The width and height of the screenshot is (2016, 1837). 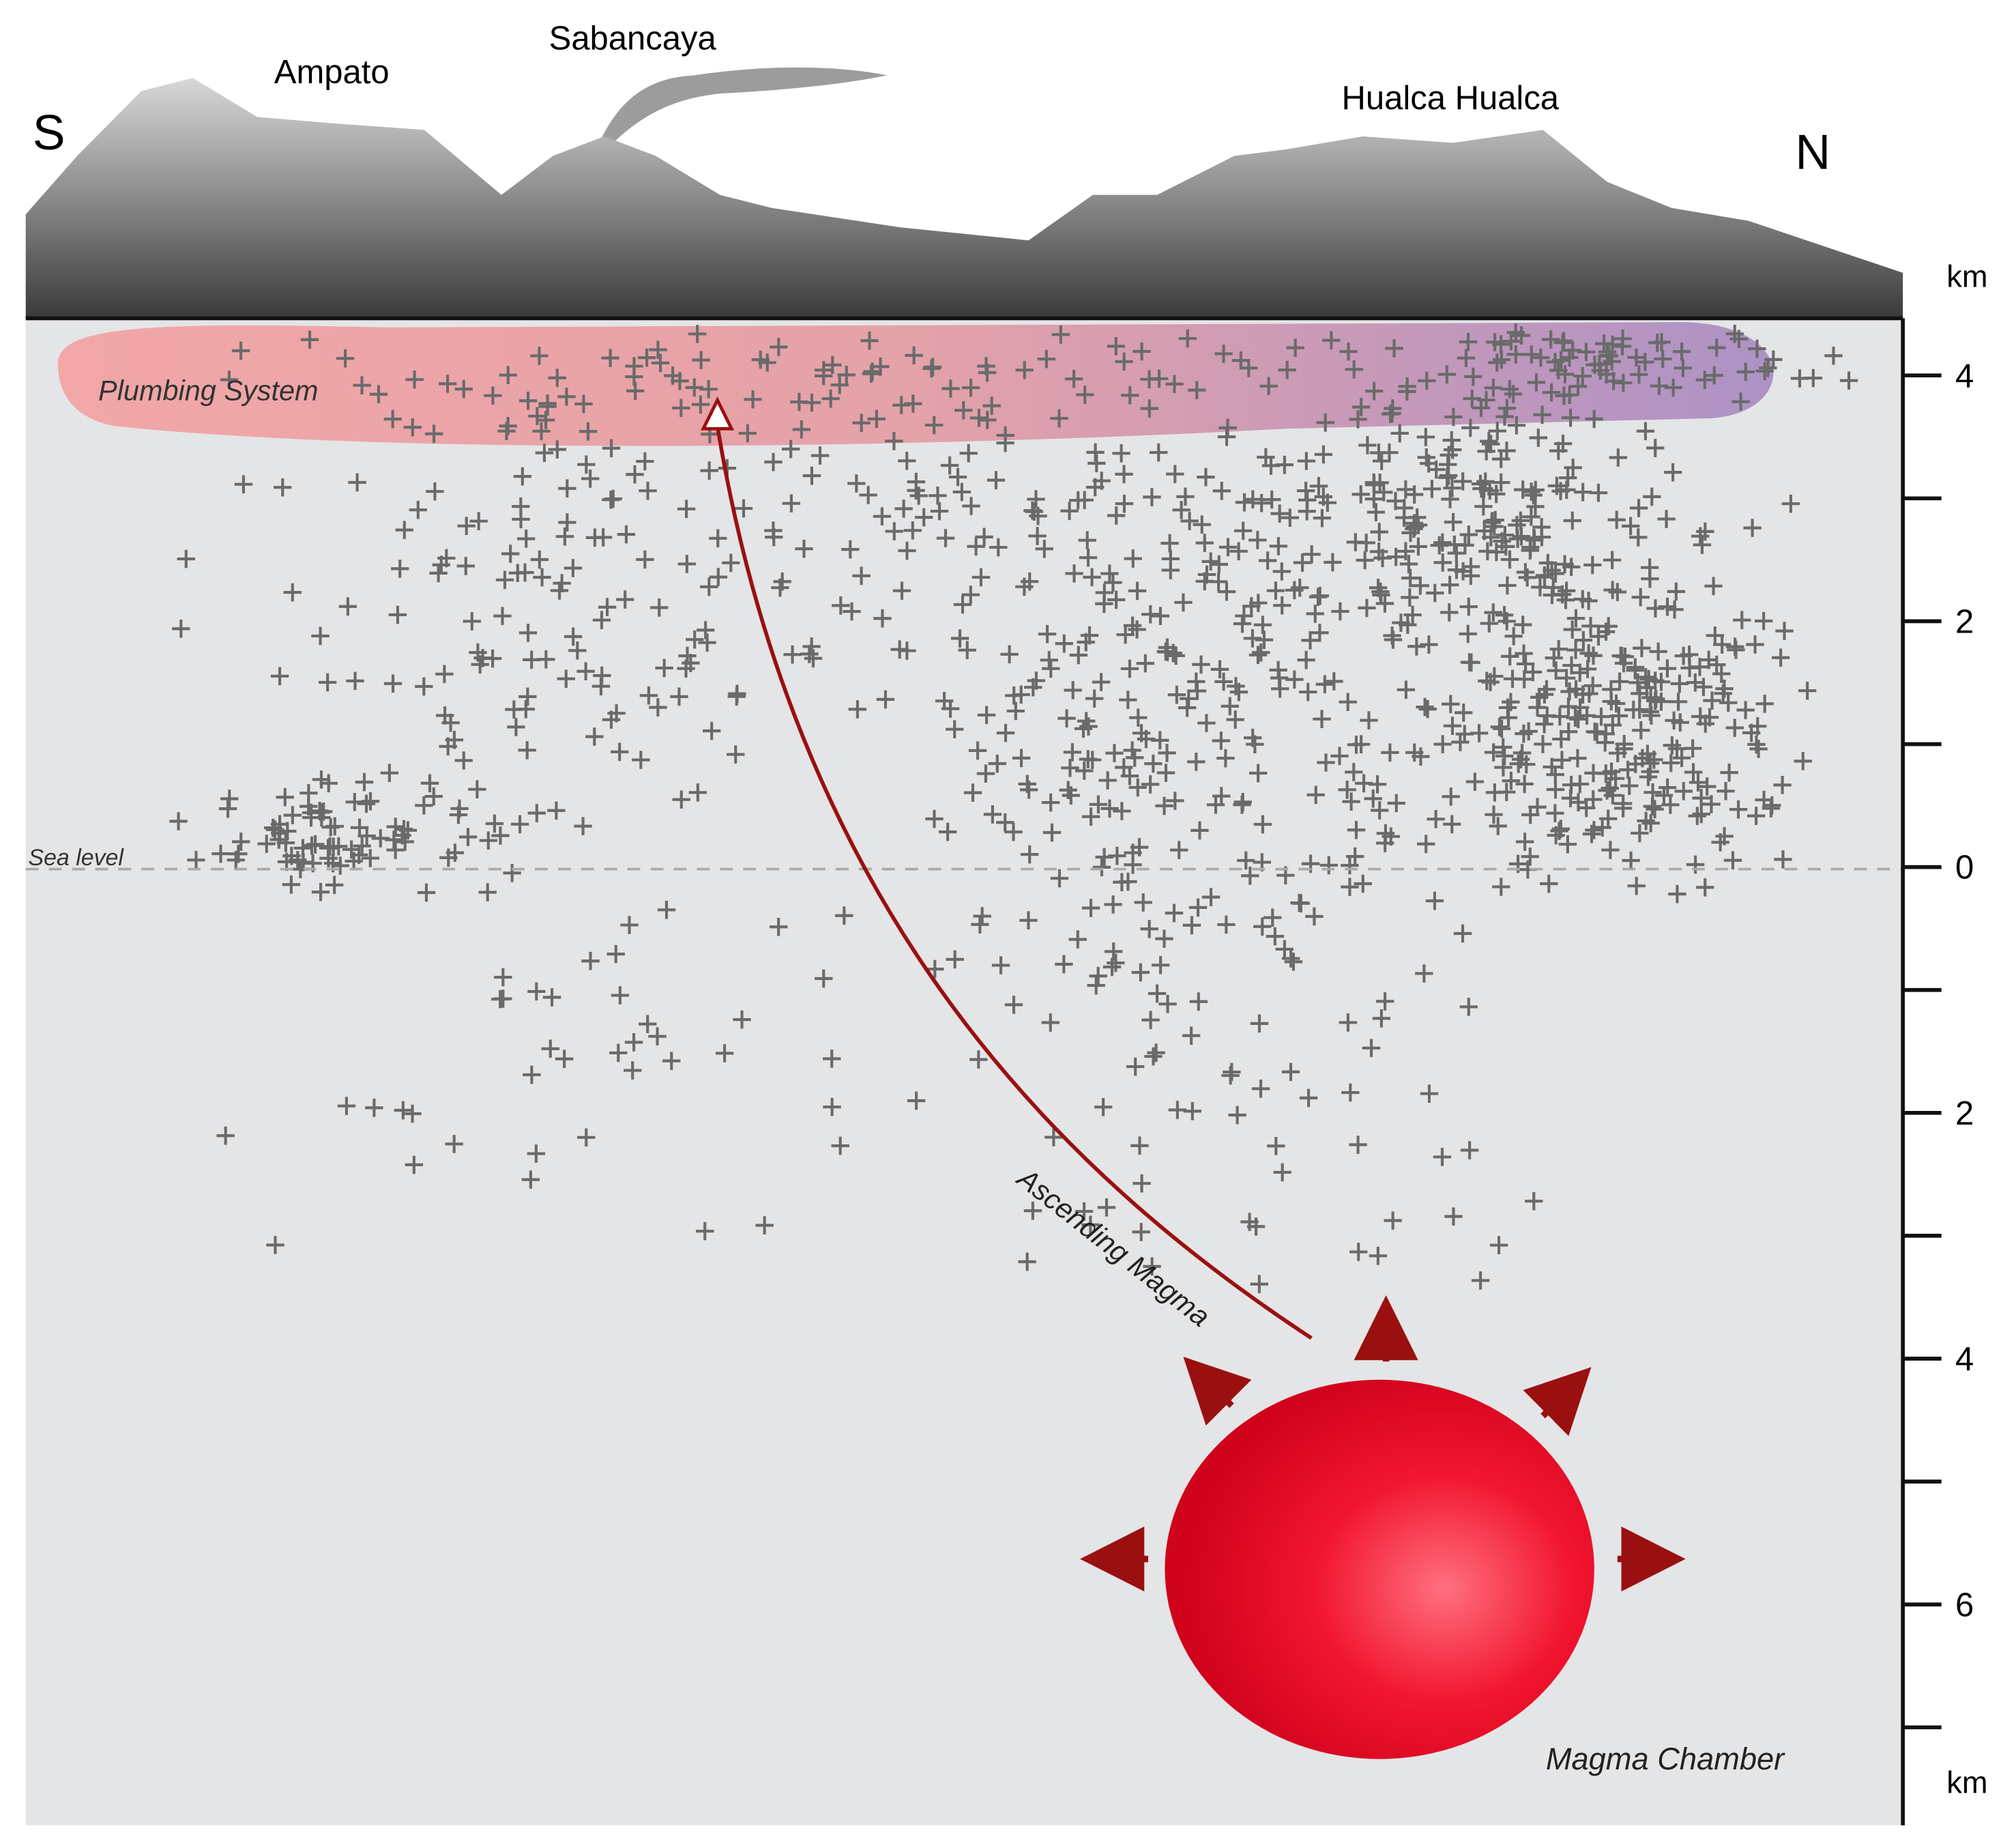 I want to click on plumbing-label: Plumbing System, so click(x=208, y=390).